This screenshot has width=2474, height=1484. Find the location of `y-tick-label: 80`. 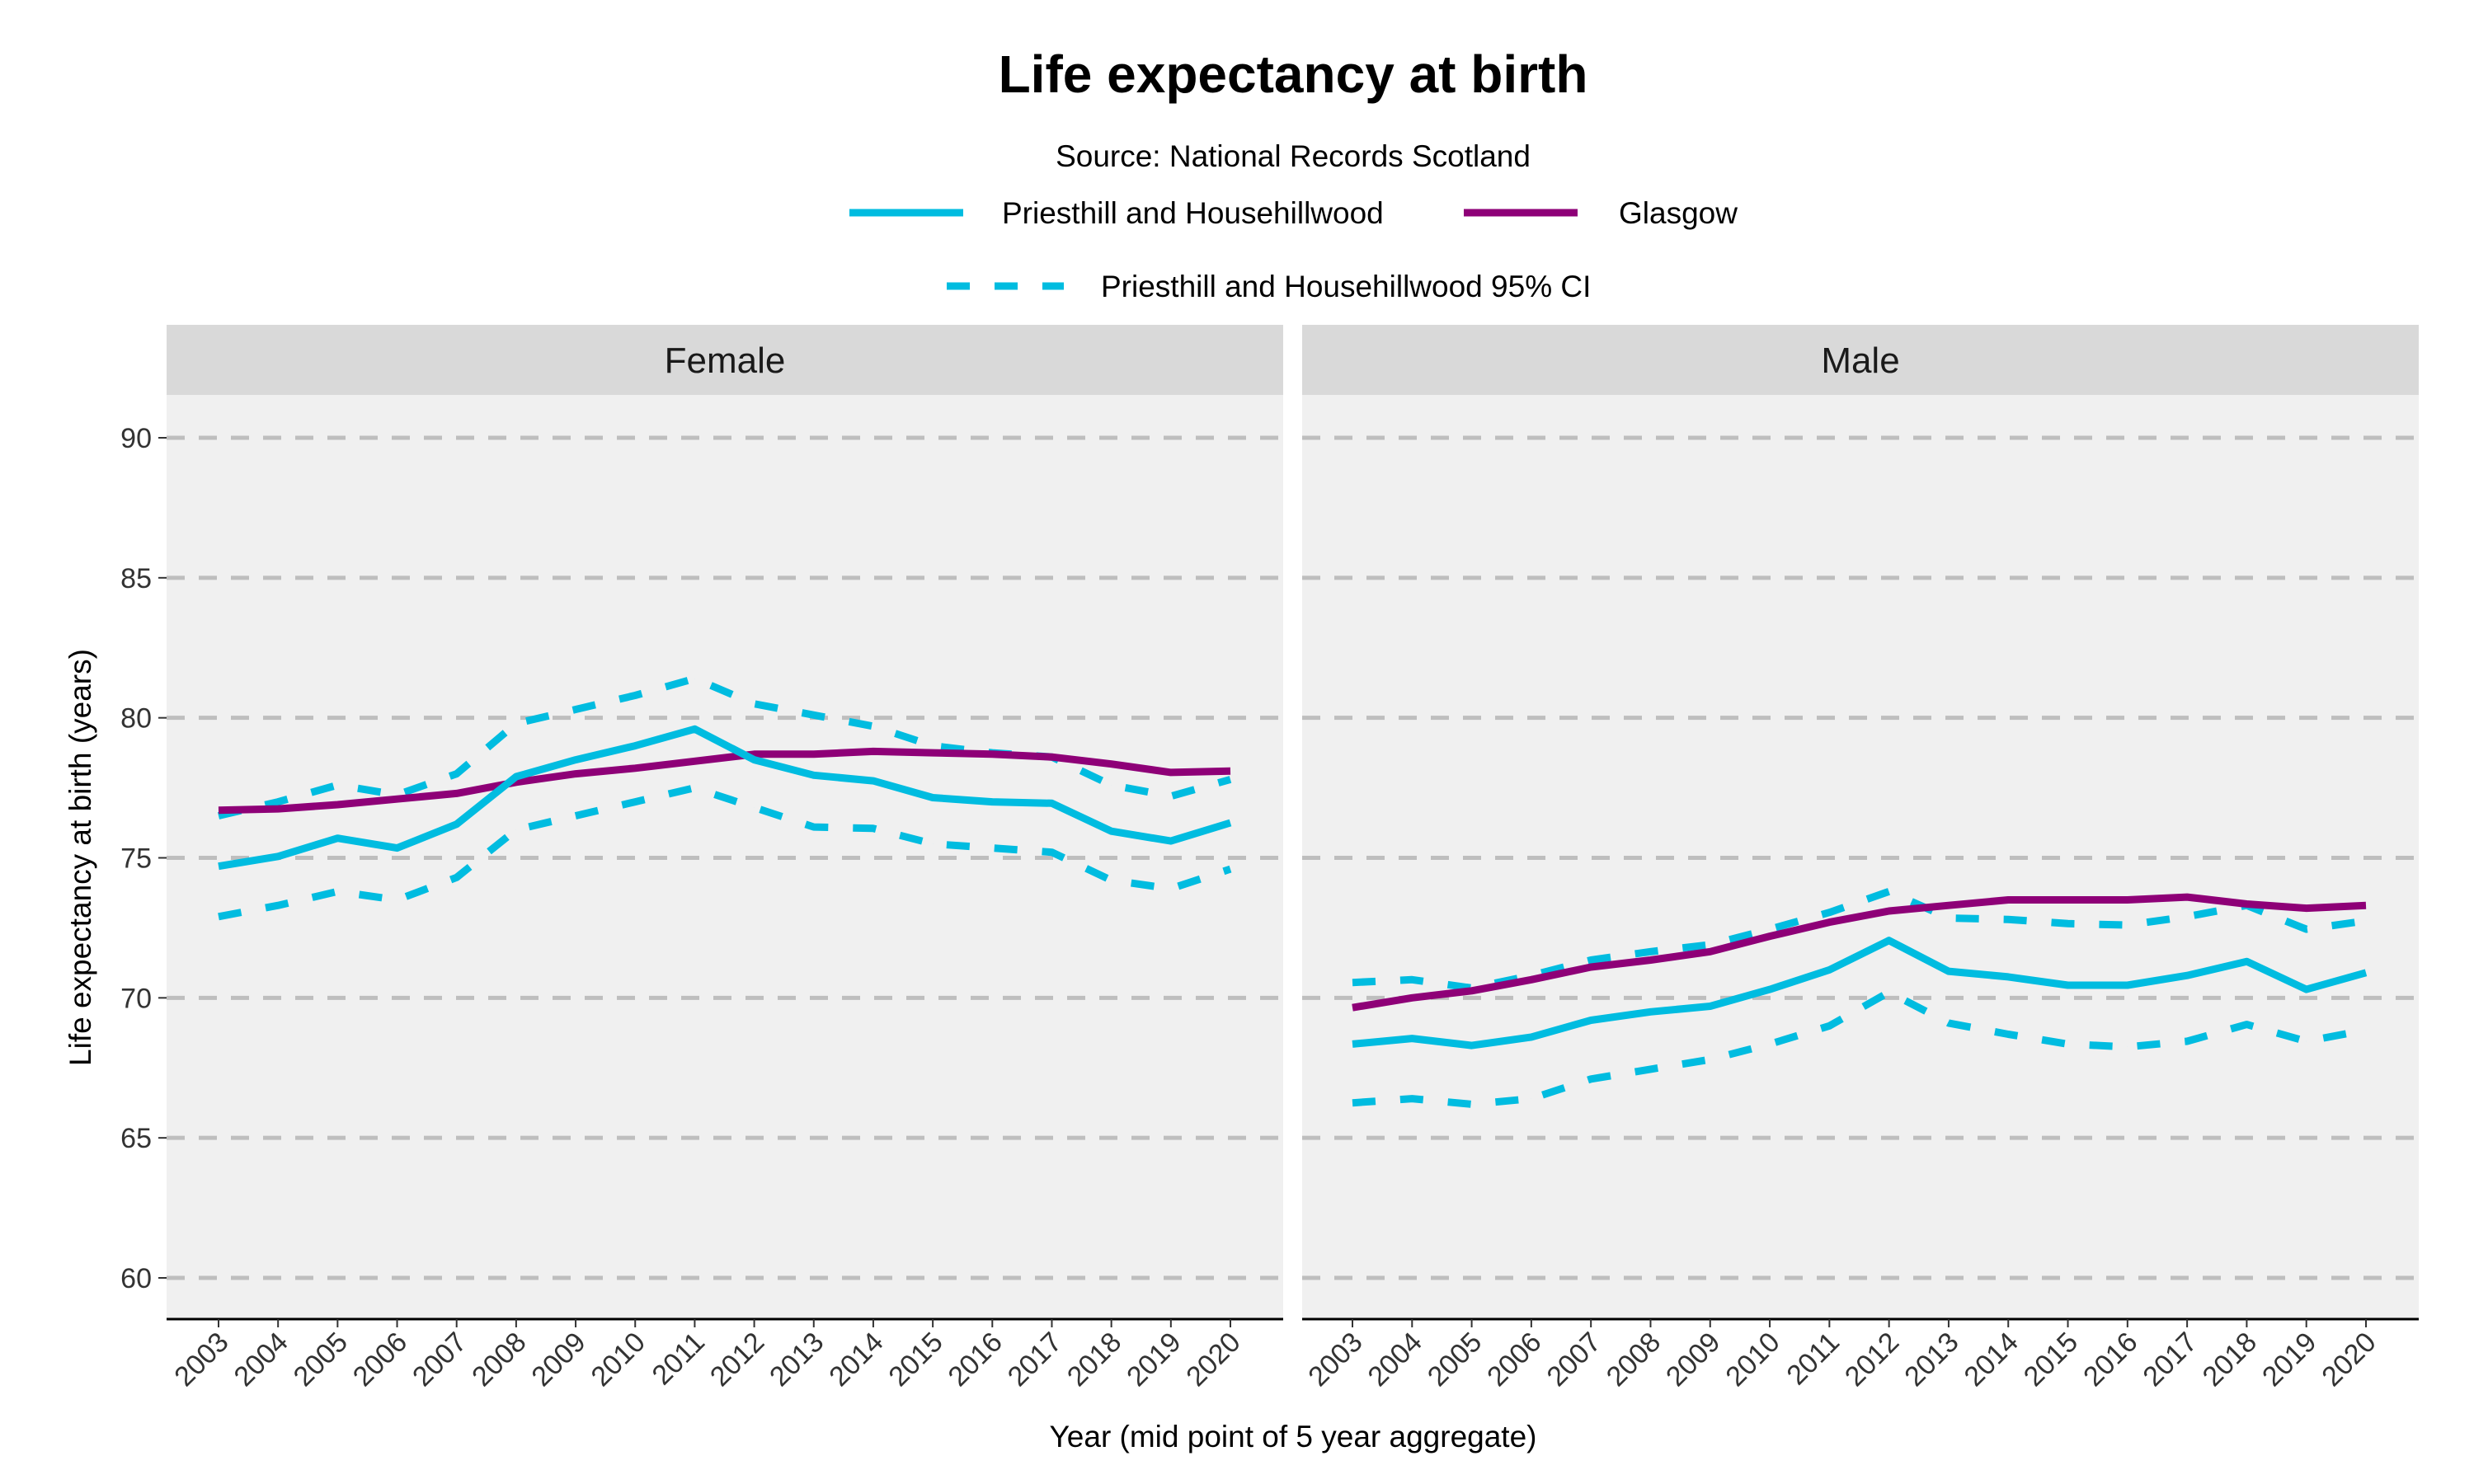

y-tick-label: 80 is located at coordinates (136, 719).